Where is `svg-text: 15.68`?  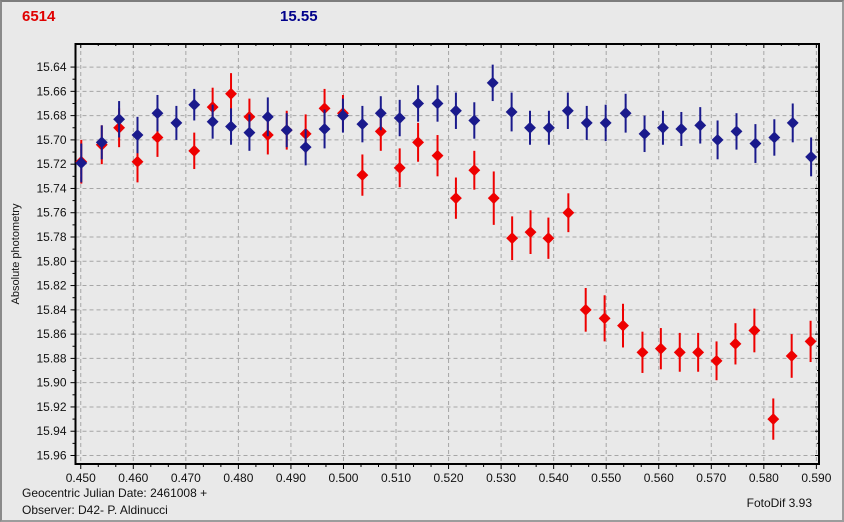 svg-text: 15.68 is located at coordinates (51, 116).